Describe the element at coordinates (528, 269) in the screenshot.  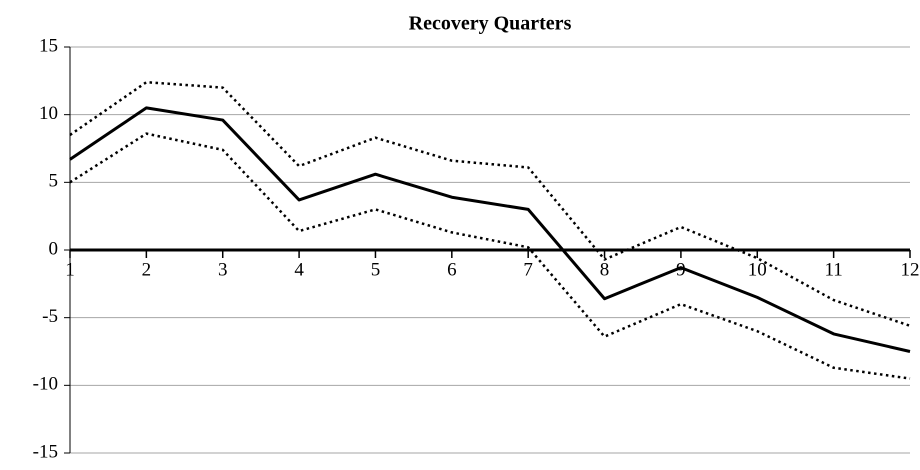
I see `x-tick-label: 7` at that location.